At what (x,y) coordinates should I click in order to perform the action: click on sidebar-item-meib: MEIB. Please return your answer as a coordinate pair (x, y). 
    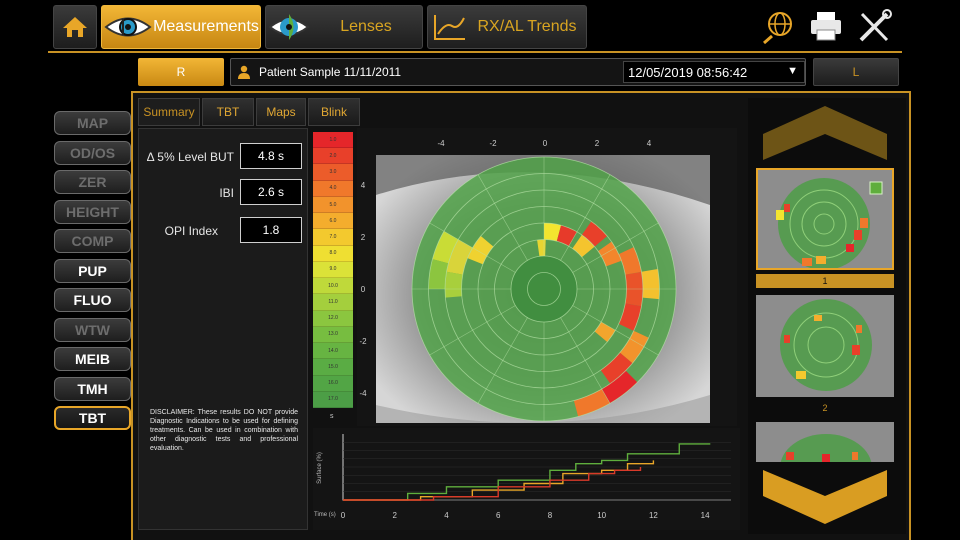
    Looking at the image, I should click on (92, 359).